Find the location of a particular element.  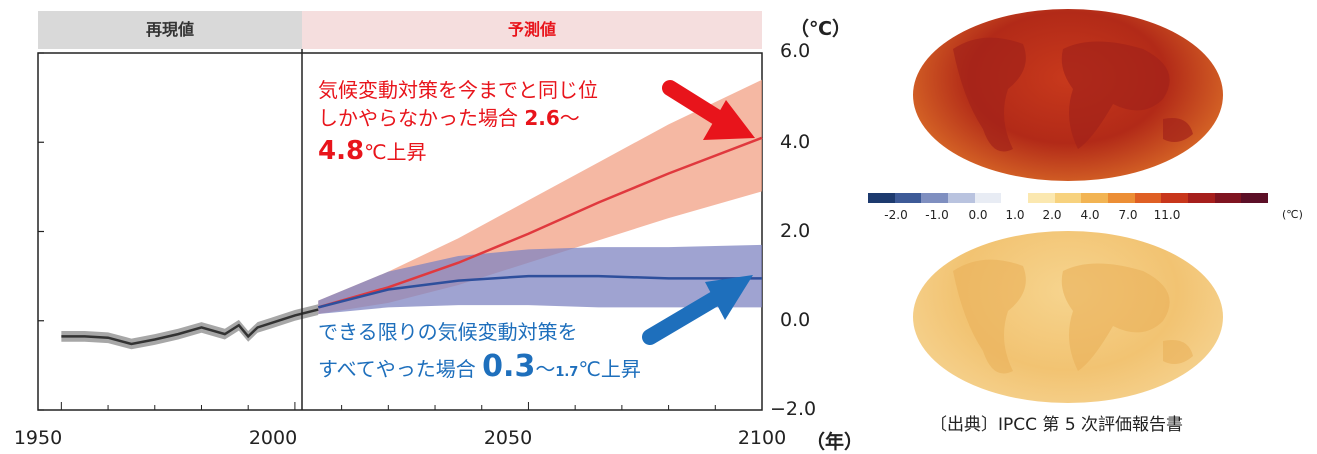

annotation-text: すべてやった場合 is located at coordinates (400, 369).